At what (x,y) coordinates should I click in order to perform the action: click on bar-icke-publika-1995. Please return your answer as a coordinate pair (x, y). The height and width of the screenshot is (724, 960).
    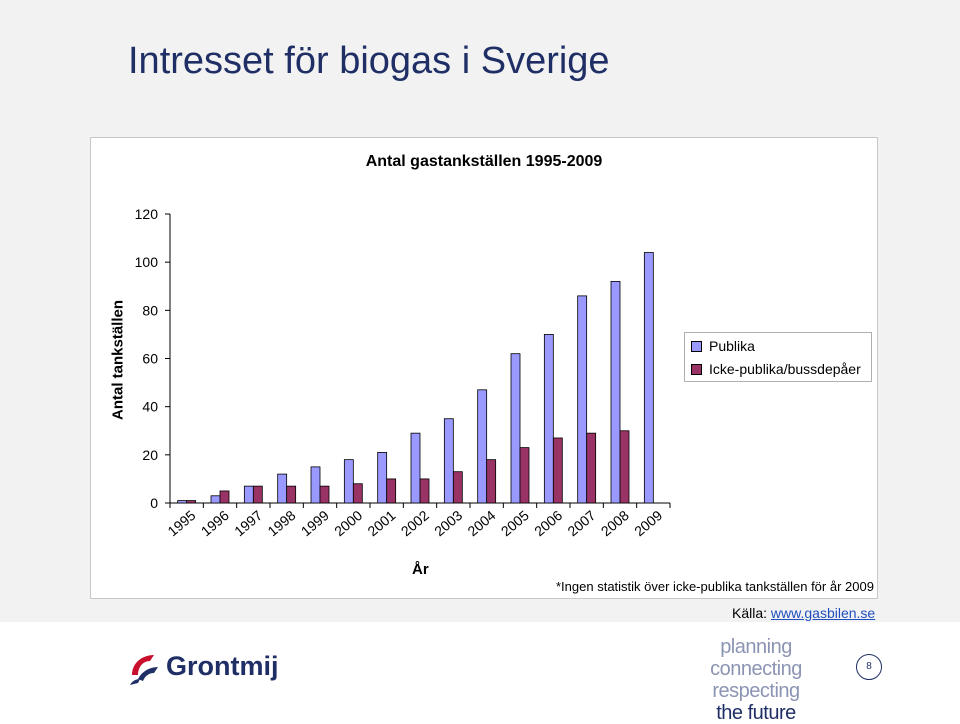
    Looking at the image, I should click on (191, 502).